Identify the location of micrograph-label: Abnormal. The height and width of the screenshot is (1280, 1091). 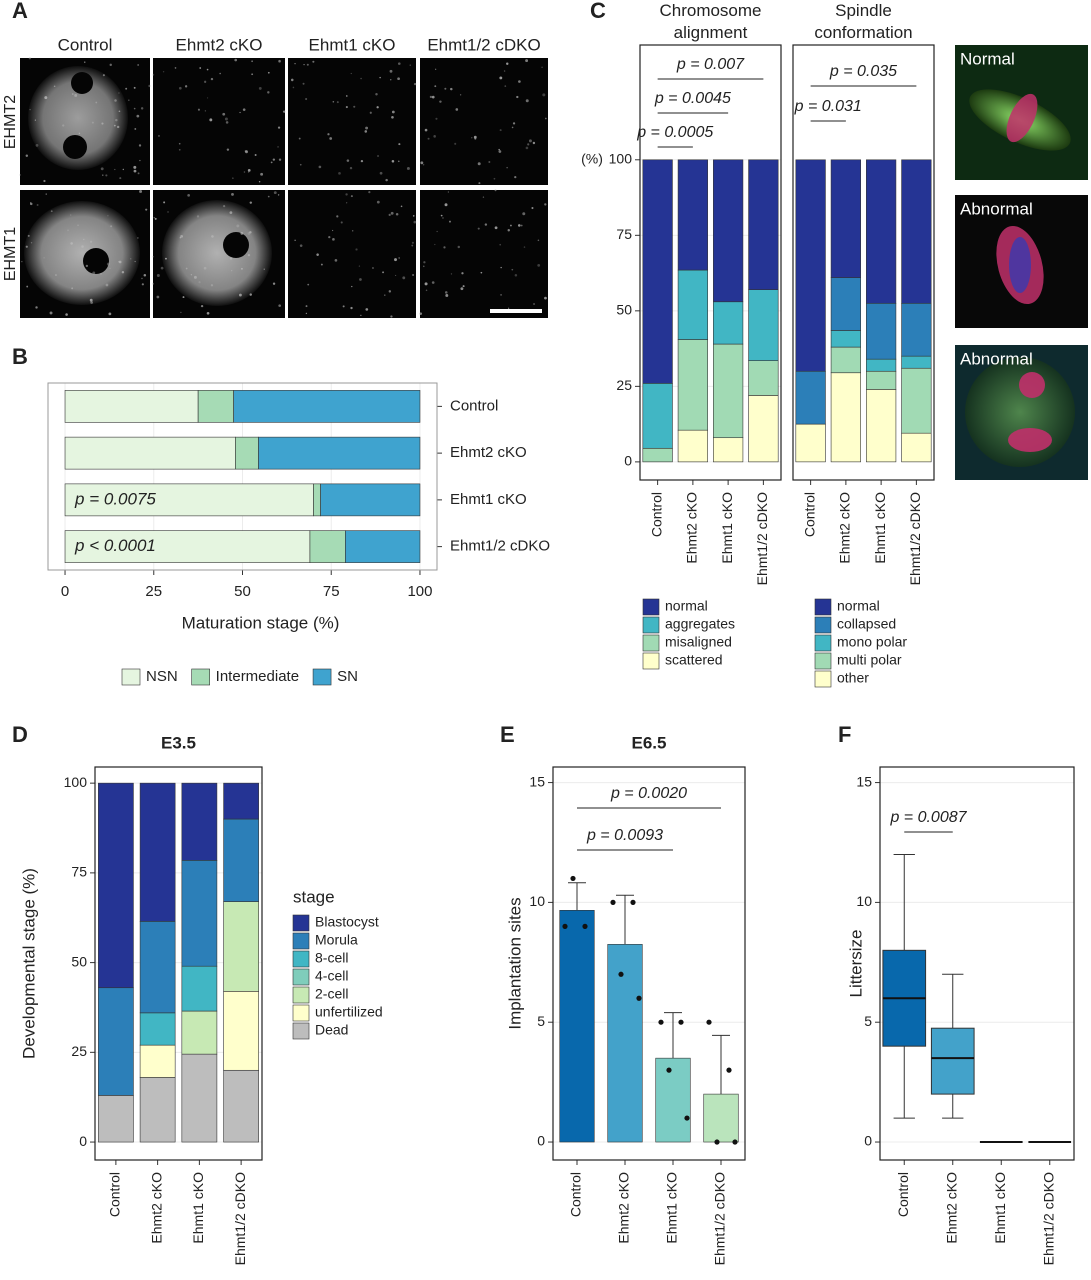
(996, 208).